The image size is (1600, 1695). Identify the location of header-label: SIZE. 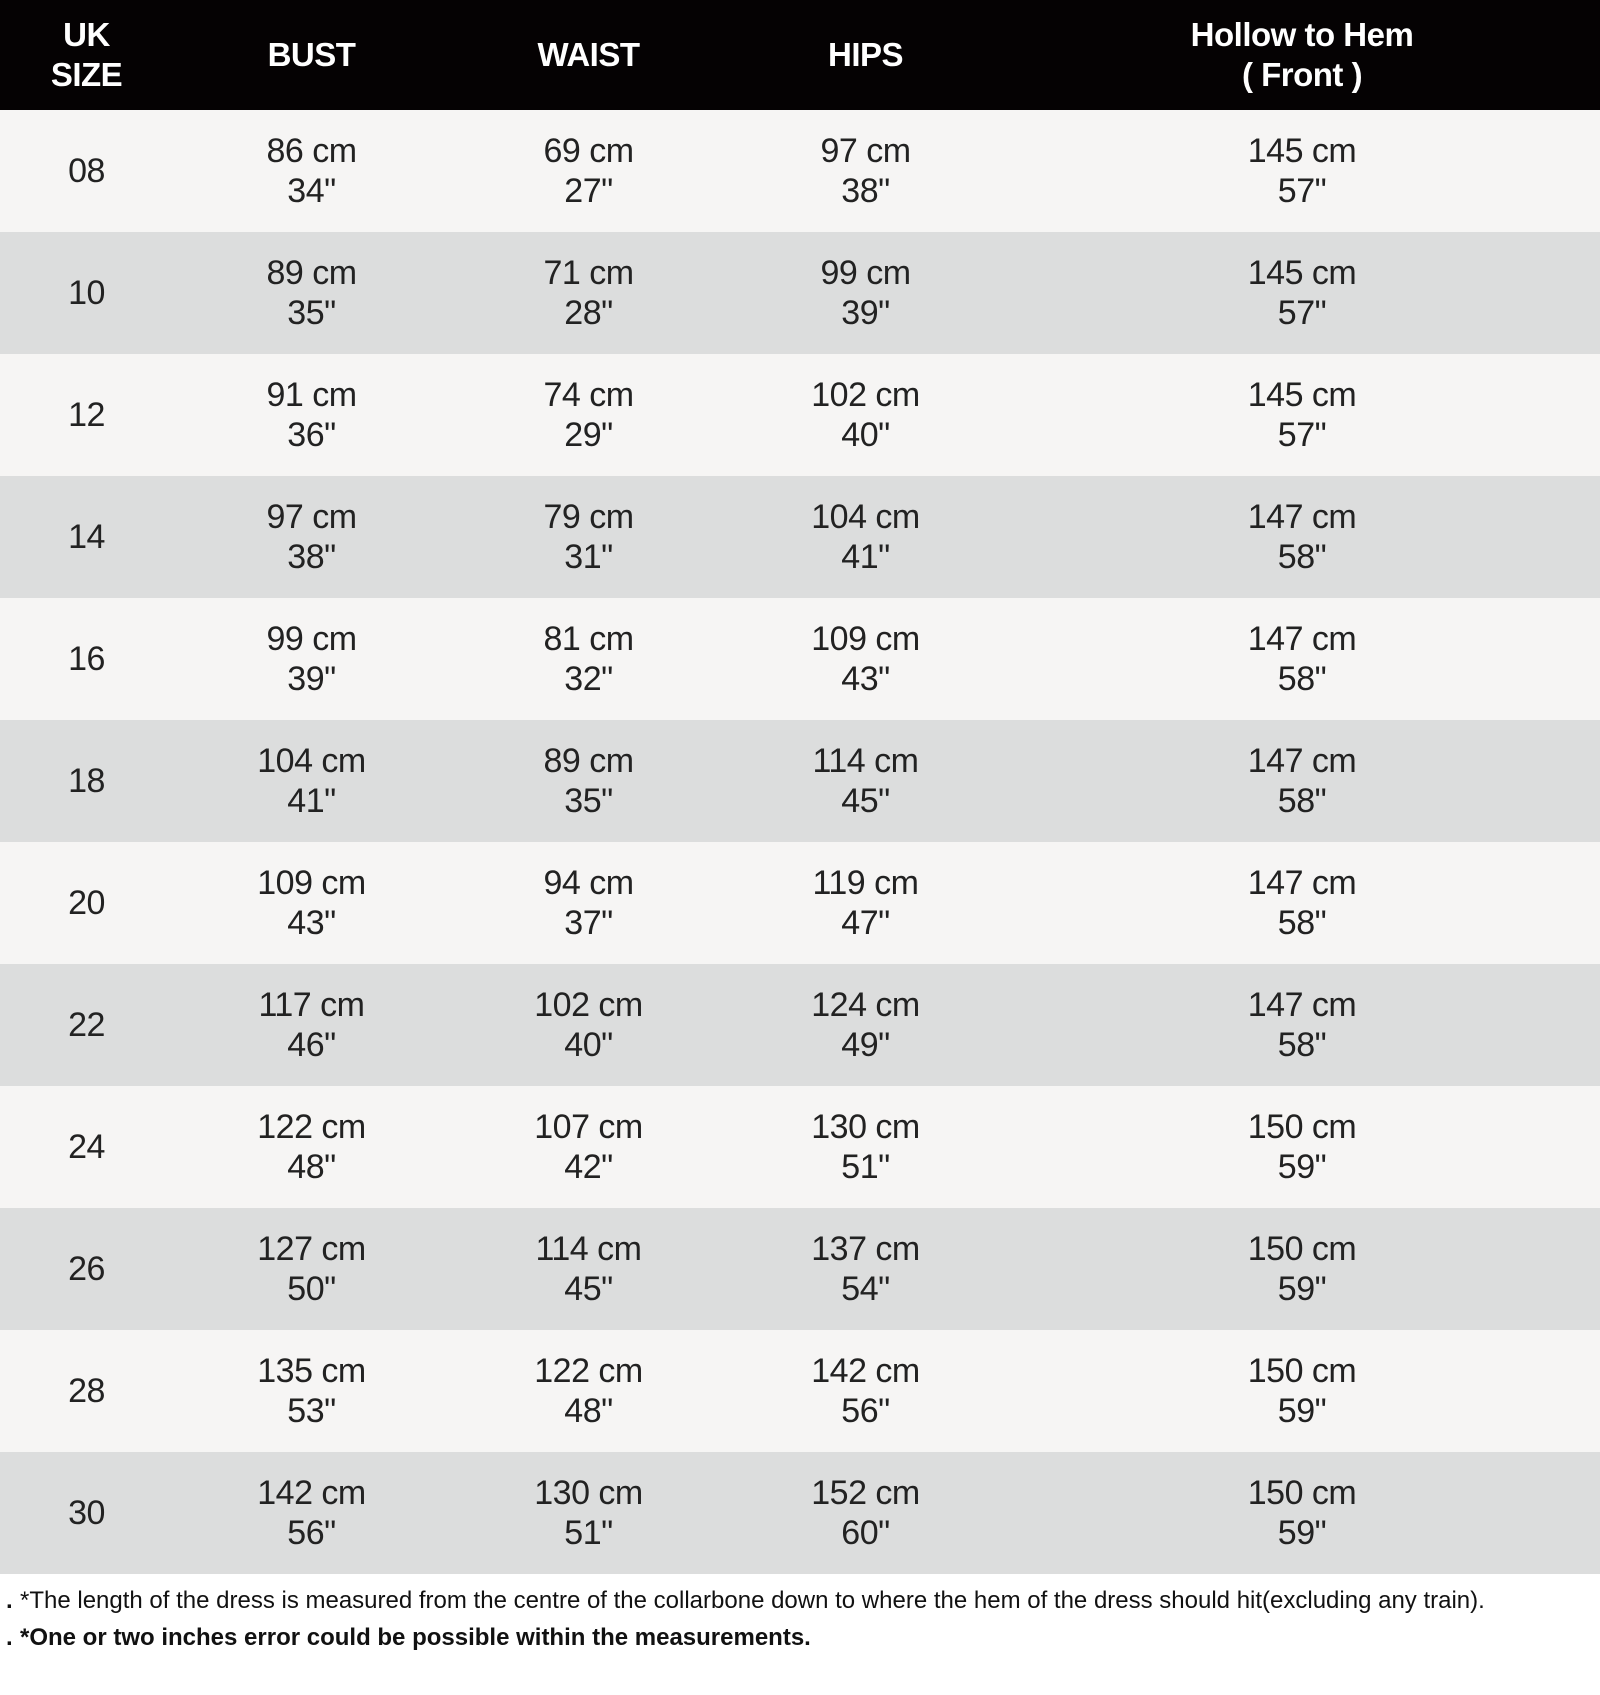
(86, 74).